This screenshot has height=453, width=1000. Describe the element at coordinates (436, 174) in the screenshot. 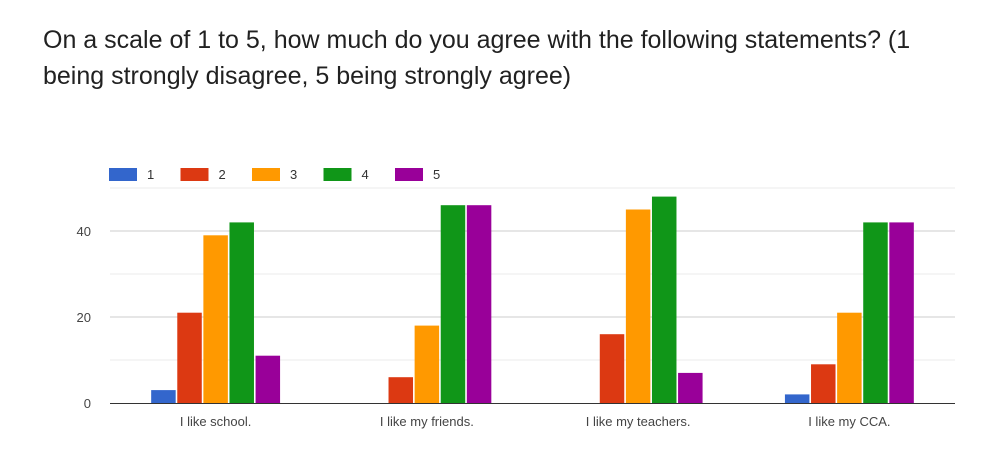

I see `legend-label: 5` at that location.